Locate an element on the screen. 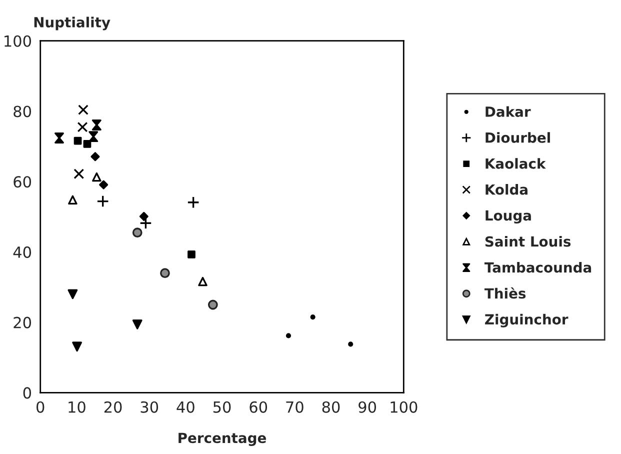 Image resolution: width=621 pixels, height=454 pixels. y-tick-label: 80 is located at coordinates (23, 112).